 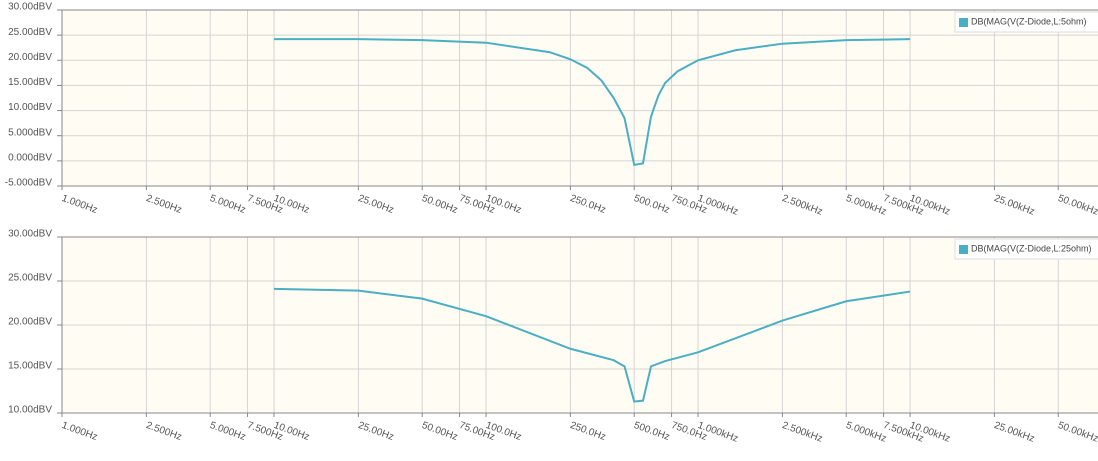 What do you see at coordinates (1031, 248) in the screenshot?
I see `legend-text: DB(MAG(V(Z-Diode,L:25ohm)` at bounding box center [1031, 248].